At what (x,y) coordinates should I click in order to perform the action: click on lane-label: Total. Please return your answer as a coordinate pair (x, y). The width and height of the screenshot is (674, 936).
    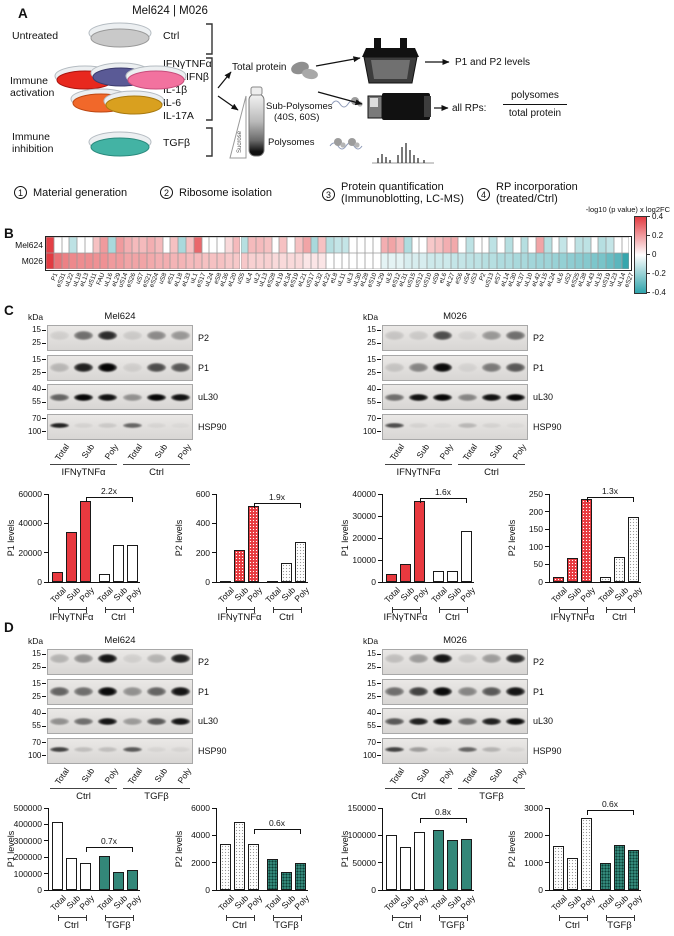
    Looking at the image, I should click on (62, 776).